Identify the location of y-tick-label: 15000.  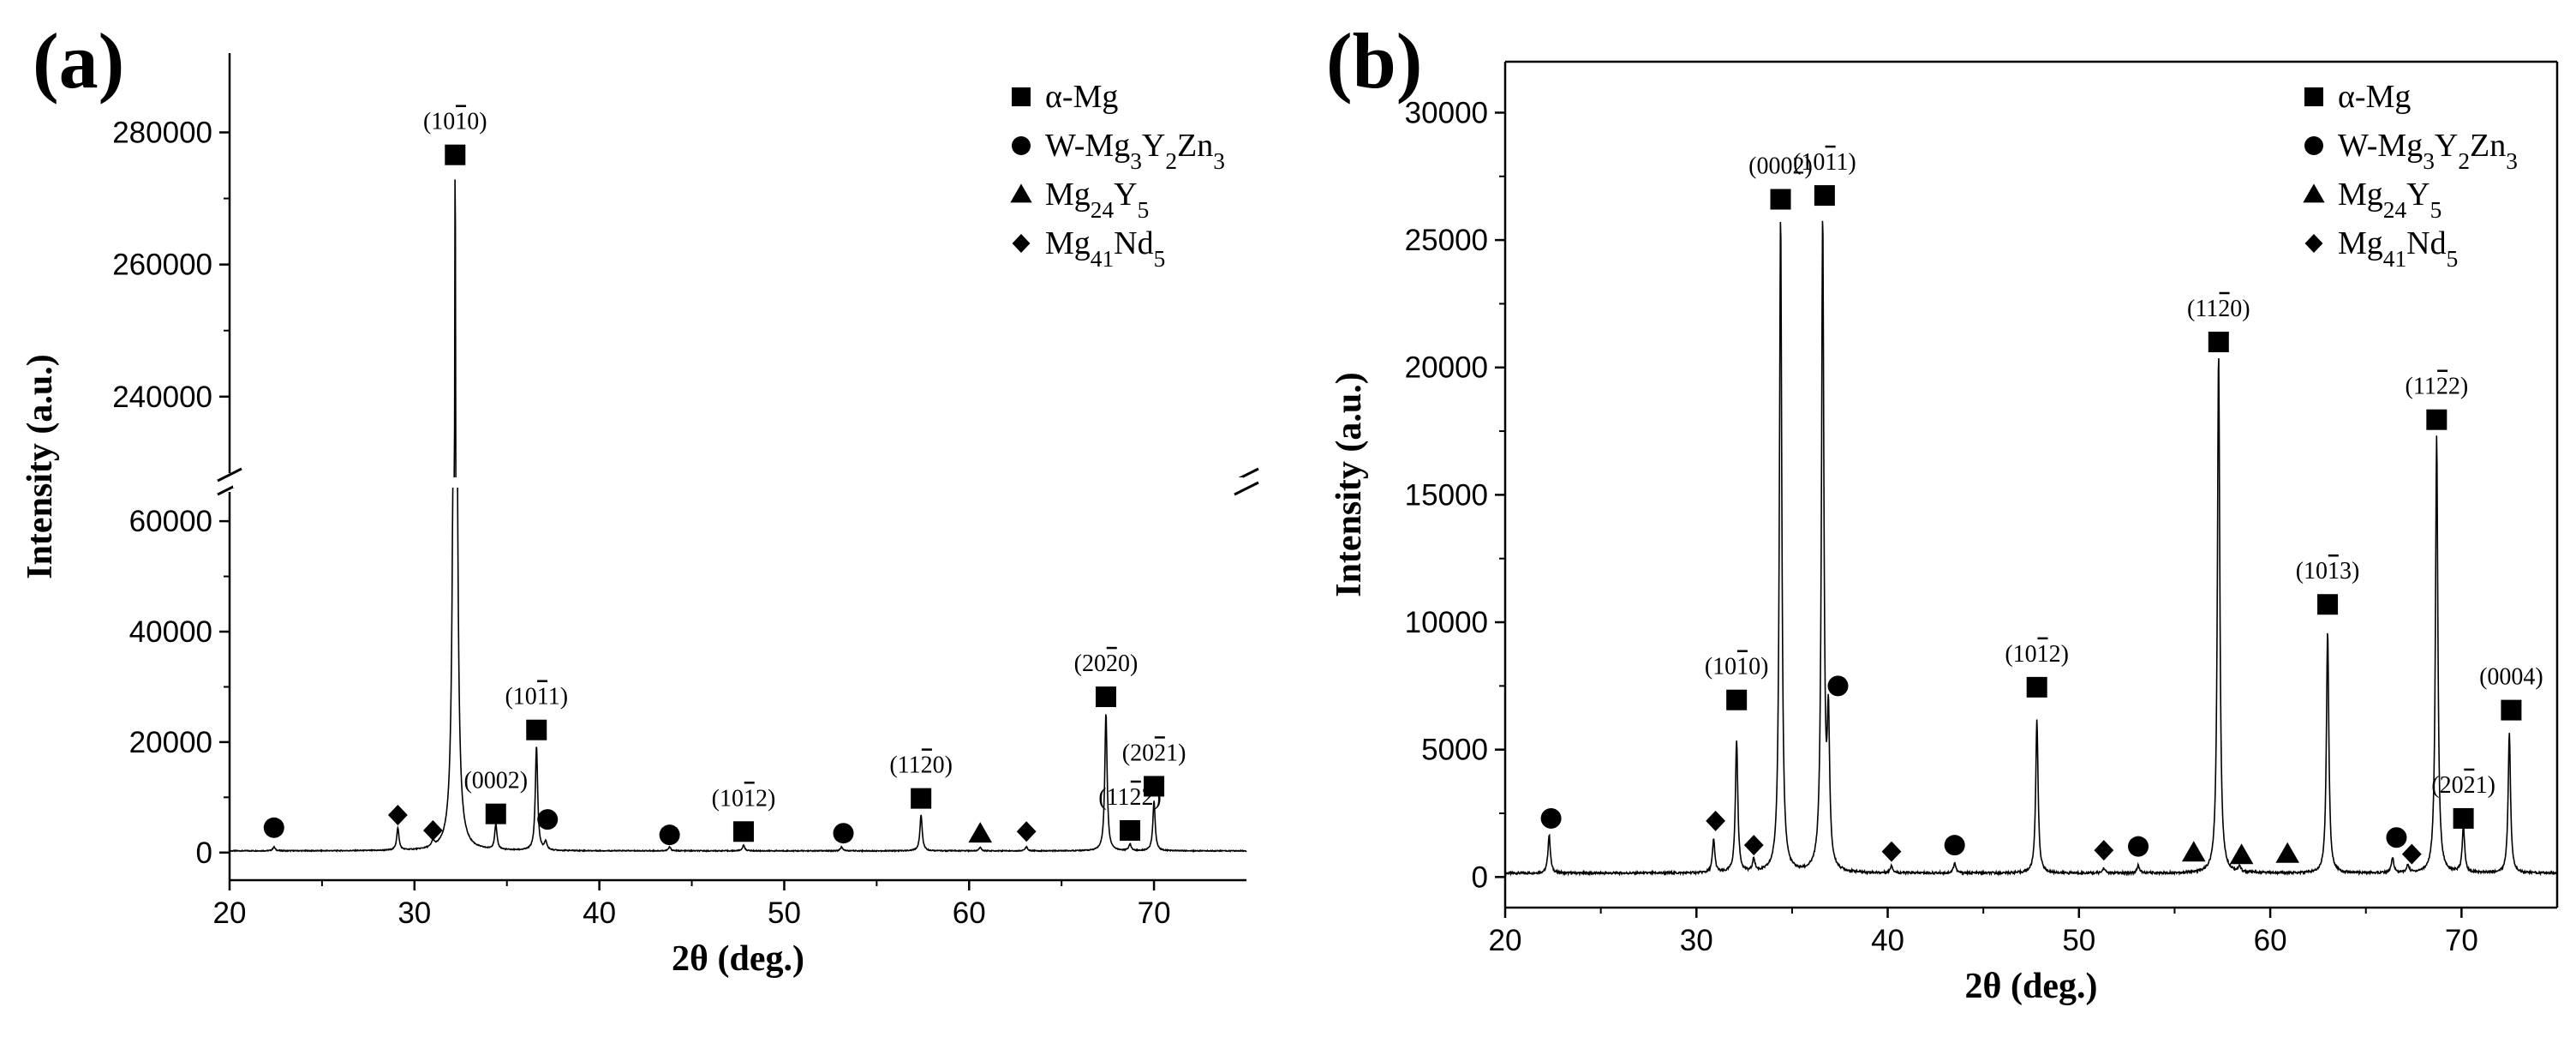
(1446, 495).